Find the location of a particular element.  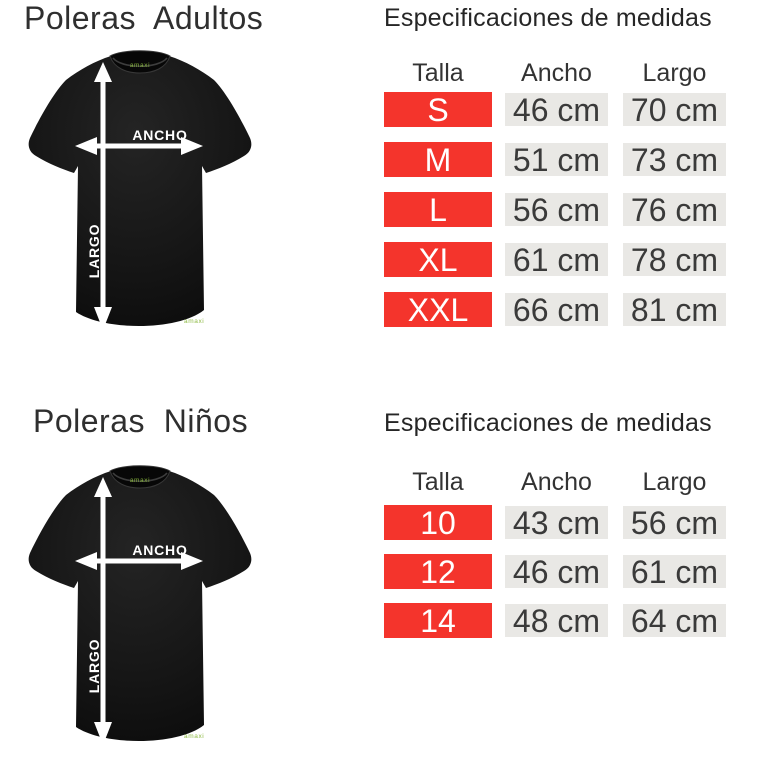

kids-table-header: Talla Ancho Largo is located at coordinates (555, 482).